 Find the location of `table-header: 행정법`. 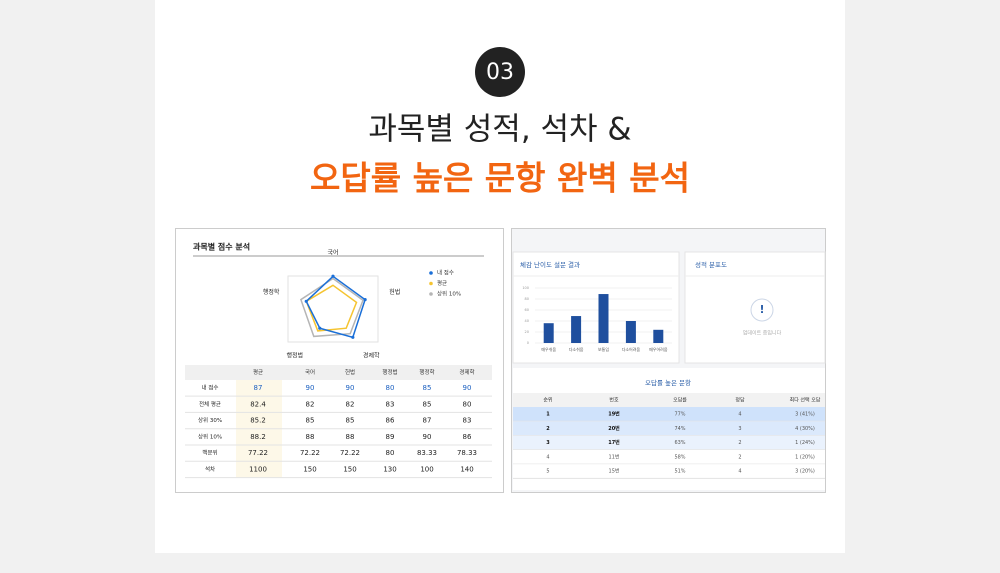

table-header: 행정법 is located at coordinates (389, 372).